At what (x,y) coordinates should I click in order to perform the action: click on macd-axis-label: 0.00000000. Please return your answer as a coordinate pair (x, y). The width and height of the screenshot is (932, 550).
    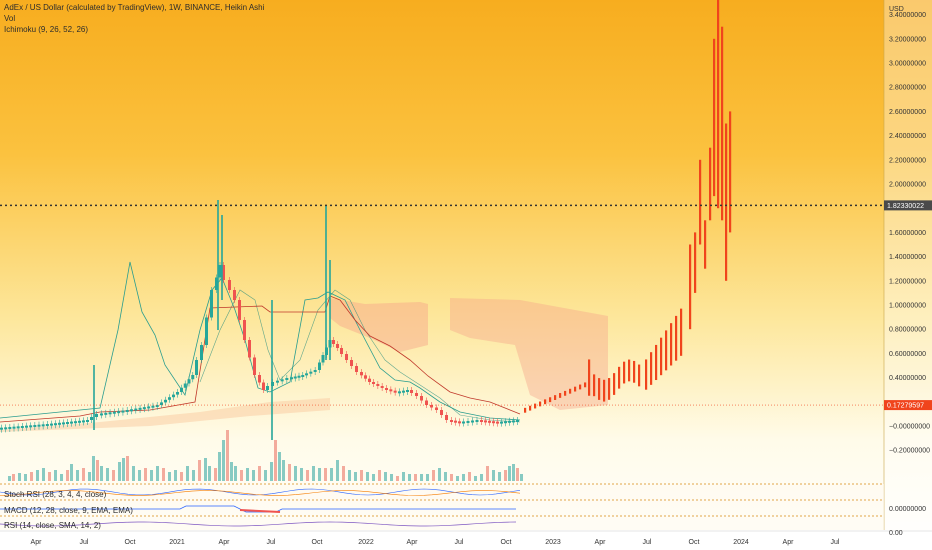
    Looking at the image, I should click on (907, 509).